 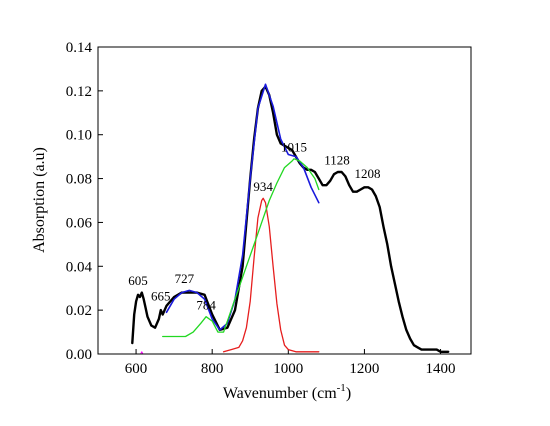 I want to click on y-tick-label: 0.00, so click(x=79, y=355).